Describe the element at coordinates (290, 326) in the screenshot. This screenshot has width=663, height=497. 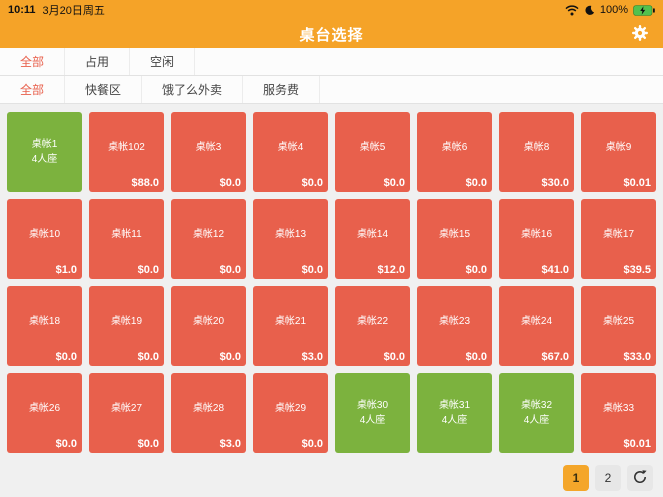
I see `table-card-20: 桌帐21 $3.0` at that location.